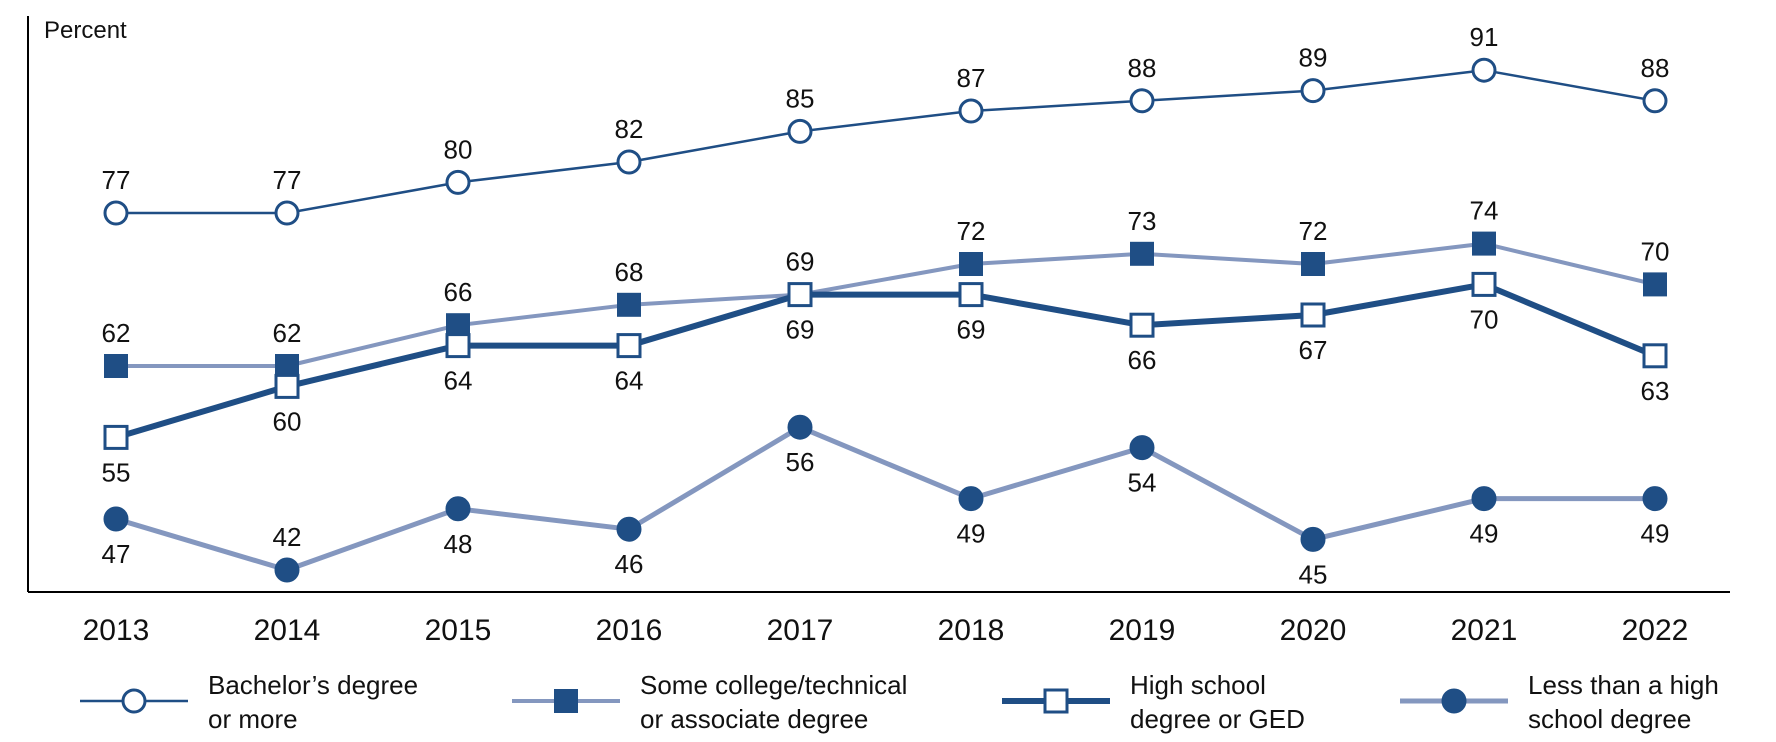 The height and width of the screenshot is (742, 1776). Describe the element at coordinates (800, 630) in the screenshot. I see `x-tick-label: 2017` at that location.